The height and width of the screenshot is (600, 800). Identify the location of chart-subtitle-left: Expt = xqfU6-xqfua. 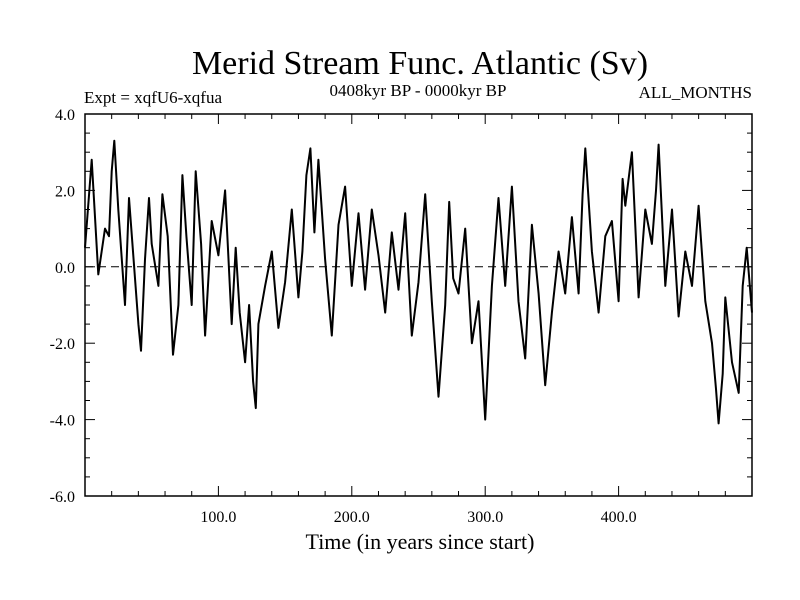
(153, 97).